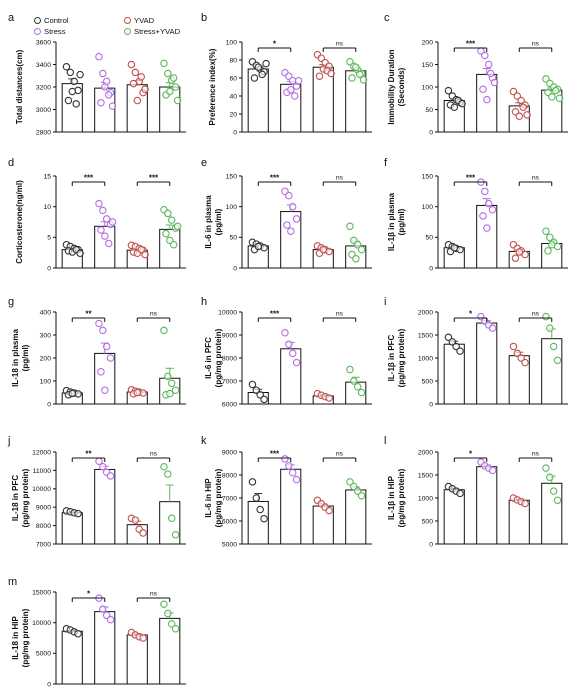 This screenshot has height=687, width=588. What do you see at coordinates (385, 302) in the screenshot?
I see `panel-letter: i` at bounding box center [385, 302].